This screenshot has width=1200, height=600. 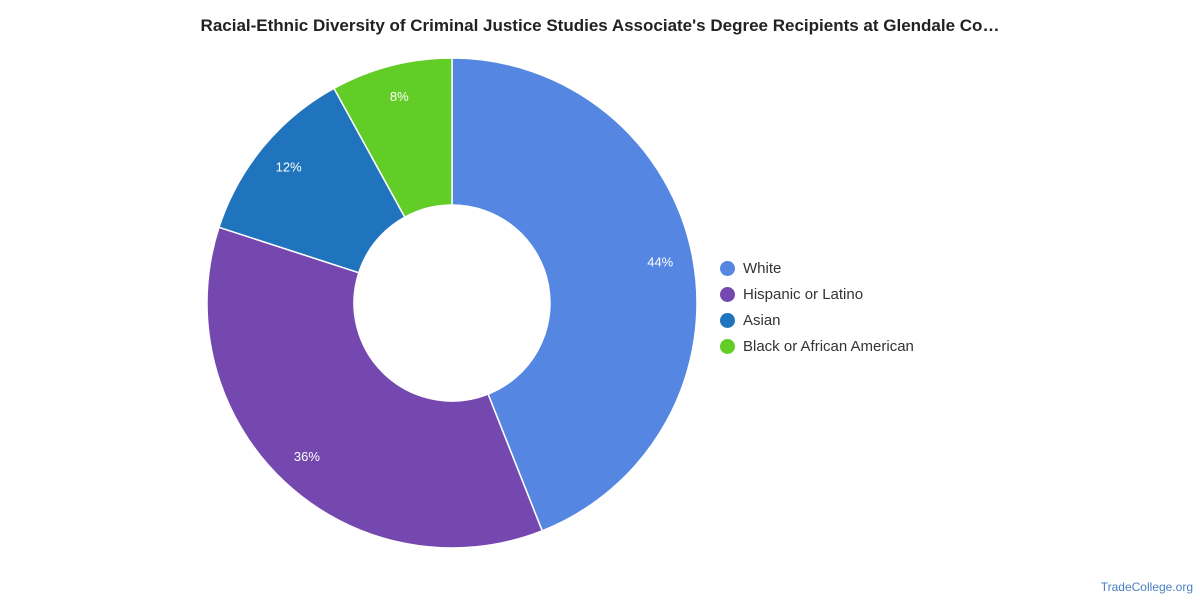 I want to click on source-credit: TradeCollege.org, so click(x=1146, y=587).